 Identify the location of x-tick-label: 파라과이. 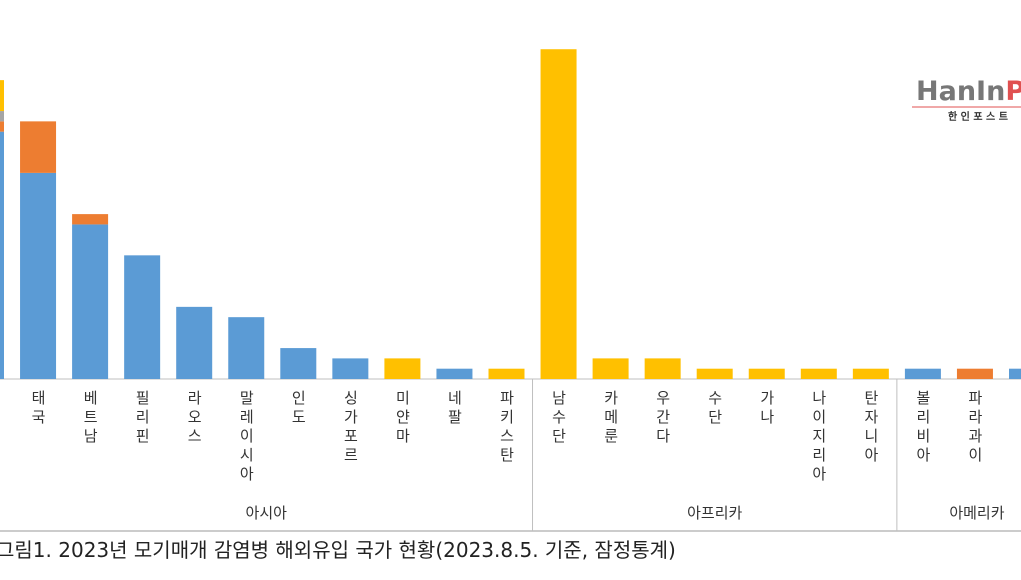
(975, 428).